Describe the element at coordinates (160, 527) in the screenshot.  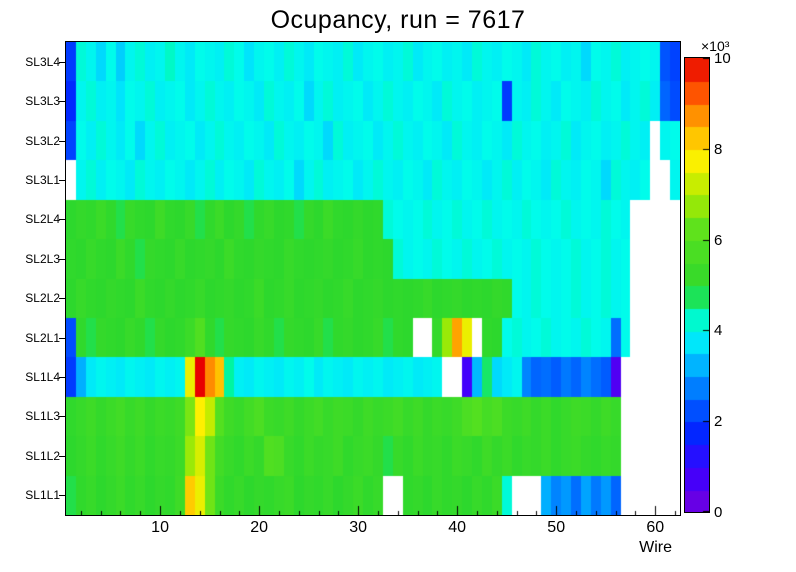
I see `x-tick-label: 10` at that location.